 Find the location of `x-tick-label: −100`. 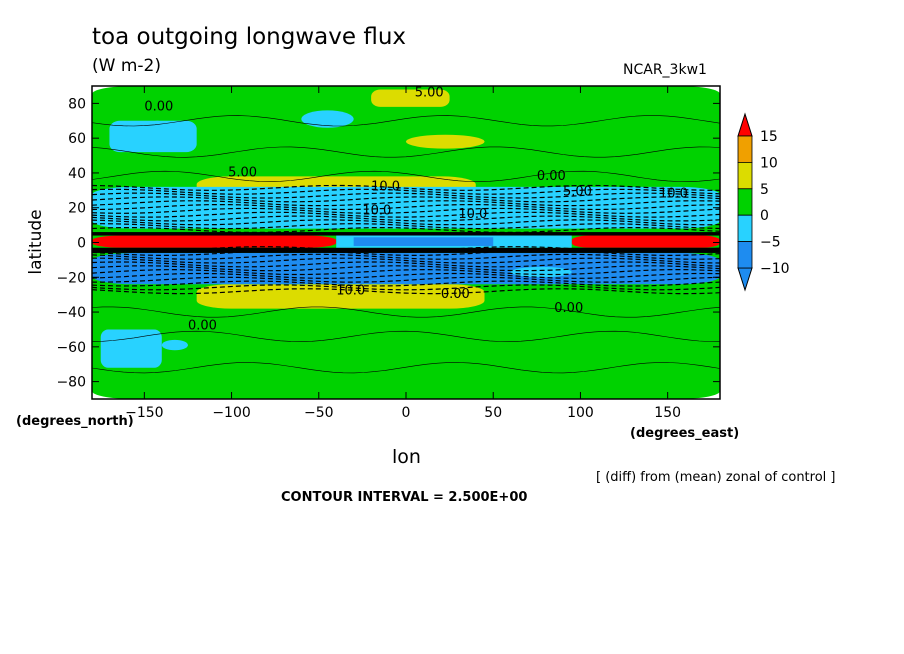

x-tick-label: −100 is located at coordinates (231, 413).